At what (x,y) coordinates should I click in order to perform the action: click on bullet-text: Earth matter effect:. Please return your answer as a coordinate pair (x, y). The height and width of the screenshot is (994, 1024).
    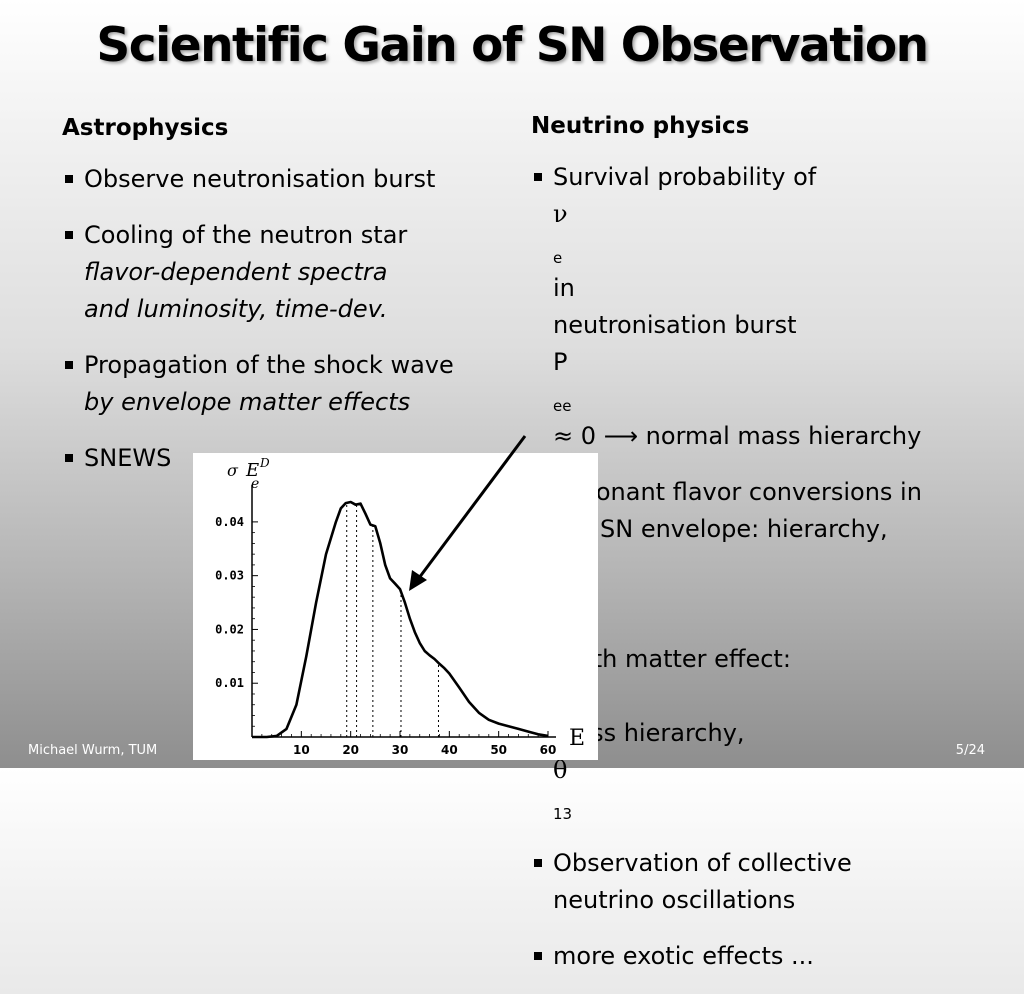
    Looking at the image, I should click on (672, 659).